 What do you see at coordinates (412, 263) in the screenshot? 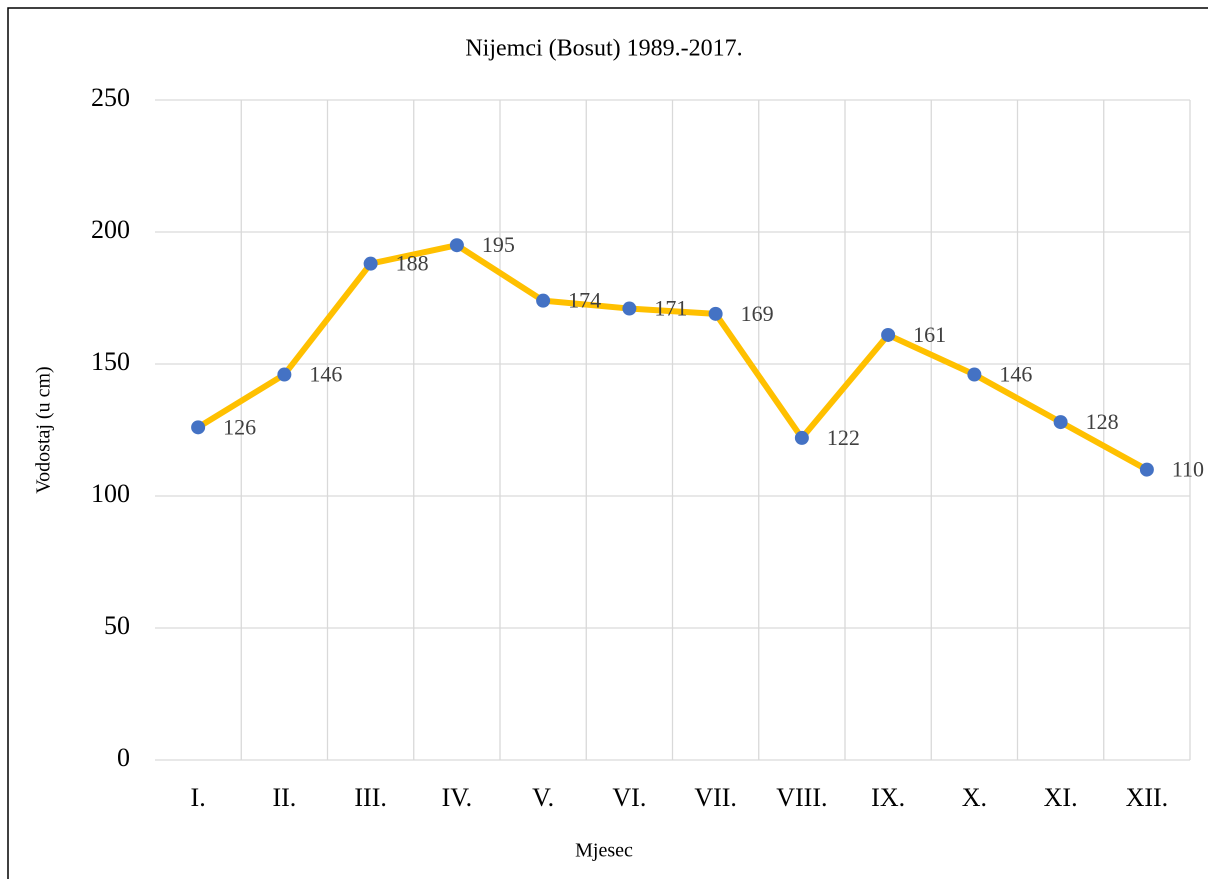
I see `data-label: 188` at bounding box center [412, 263].